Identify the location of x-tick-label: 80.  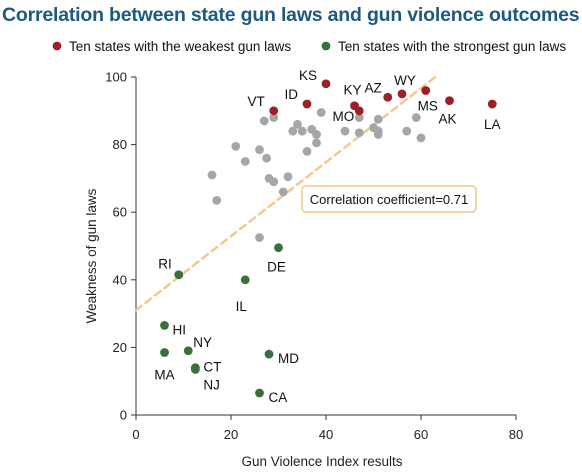
(516, 434).